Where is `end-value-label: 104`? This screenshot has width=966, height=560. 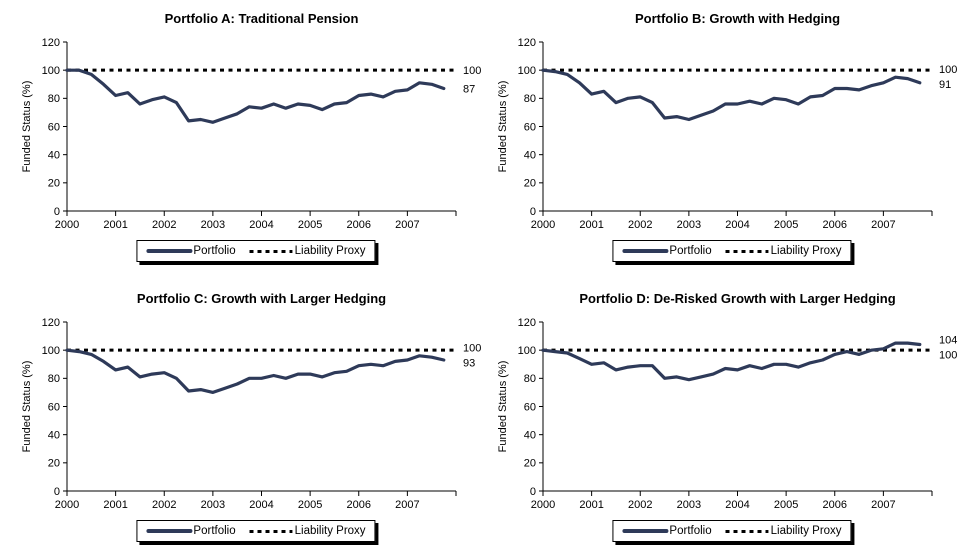
end-value-label: 104 is located at coordinates (948, 341).